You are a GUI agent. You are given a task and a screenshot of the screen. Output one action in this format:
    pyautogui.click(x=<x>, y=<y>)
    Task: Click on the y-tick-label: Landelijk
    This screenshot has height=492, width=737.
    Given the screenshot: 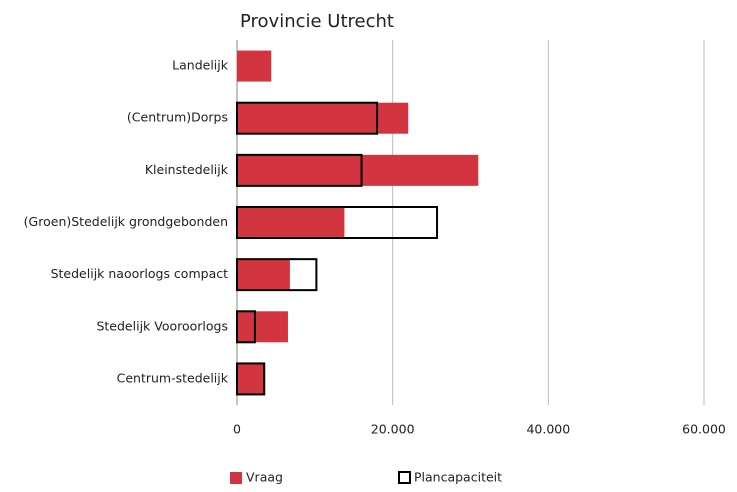 What is the action you would take?
    pyautogui.click(x=200, y=65)
    